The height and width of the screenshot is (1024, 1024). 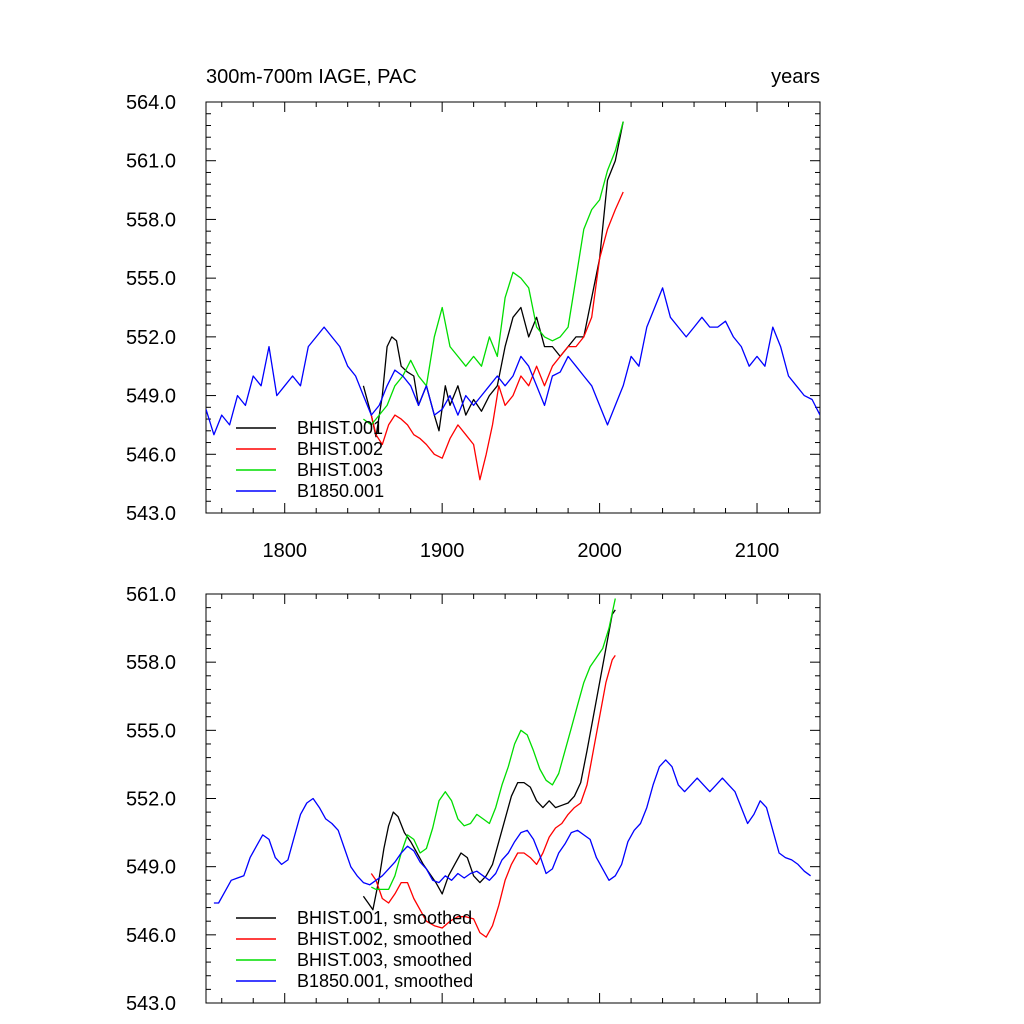 What do you see at coordinates (795, 77) in the screenshot?
I see `chart-right-title: years` at bounding box center [795, 77].